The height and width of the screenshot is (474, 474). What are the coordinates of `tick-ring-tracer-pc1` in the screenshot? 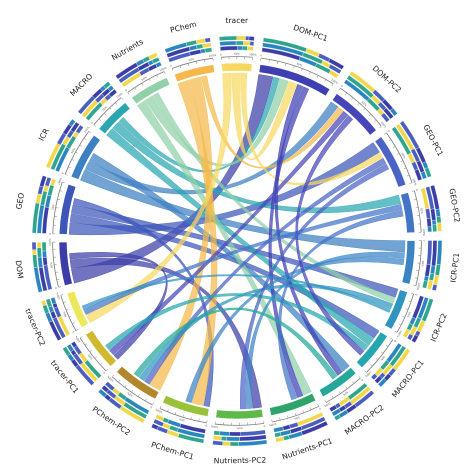 It's located at (93, 354).